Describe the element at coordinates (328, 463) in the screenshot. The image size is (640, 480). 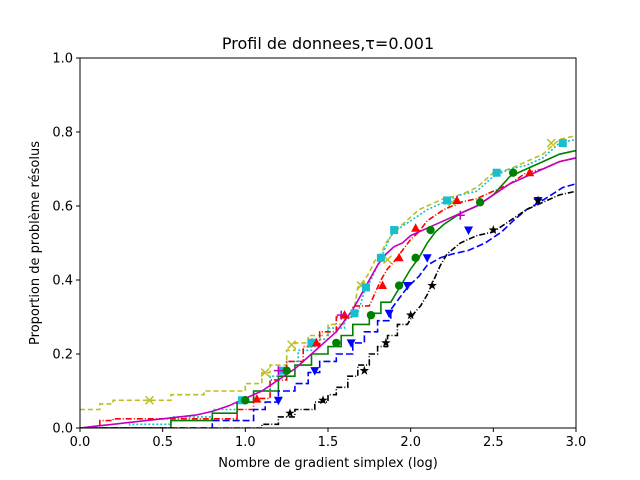
I see `x-axis-label: Nombre de gradient simplex (log)` at that location.